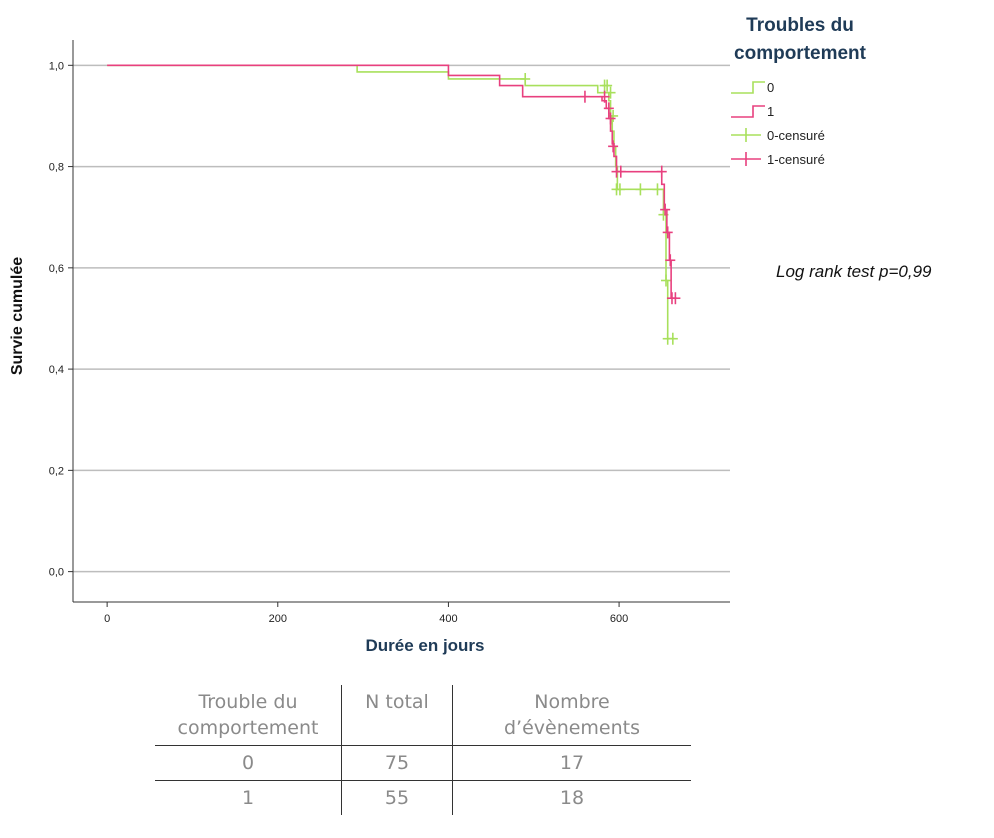 The image size is (994, 838). I want to click on y-tick-label: 0,8, so click(56, 168).